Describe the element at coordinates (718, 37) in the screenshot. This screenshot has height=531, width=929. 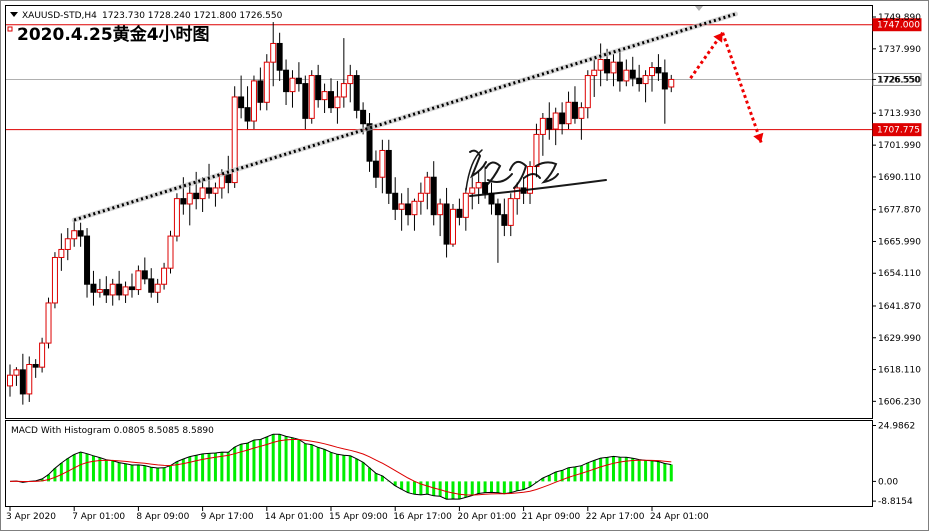
I see `forecast-arrowhead-icon` at that location.